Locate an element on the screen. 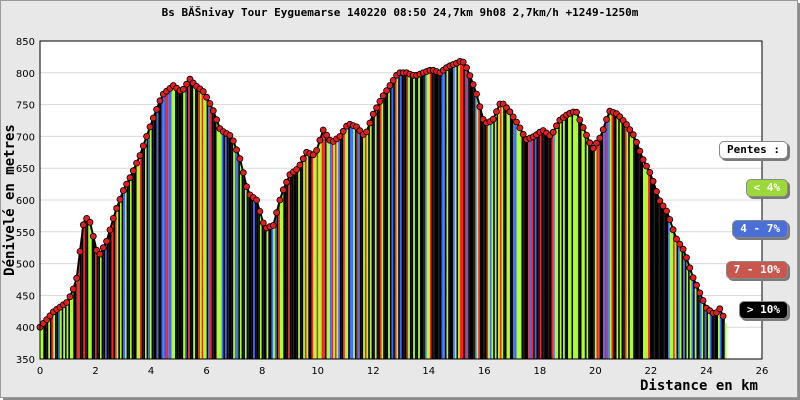 The width and height of the screenshot is (800, 400). x-tick-labels: 0 2 4 6 8 10 12 14 16 18 20 22 24 26 is located at coordinates (403, 371).